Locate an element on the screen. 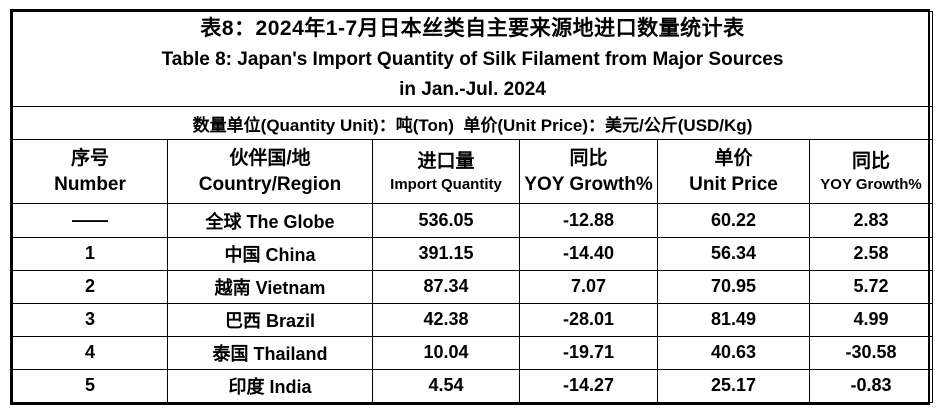  cell-quantity-yoy: -28.01 is located at coordinates (588, 319).